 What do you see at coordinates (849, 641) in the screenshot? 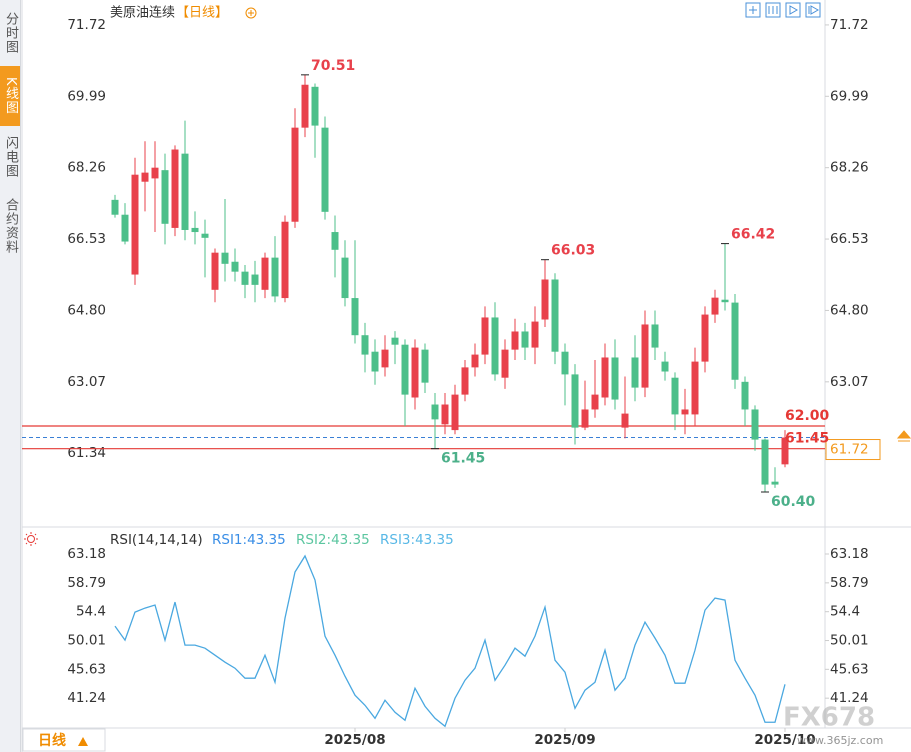
I see `y-tick-label-right: 50.01` at bounding box center [849, 641].